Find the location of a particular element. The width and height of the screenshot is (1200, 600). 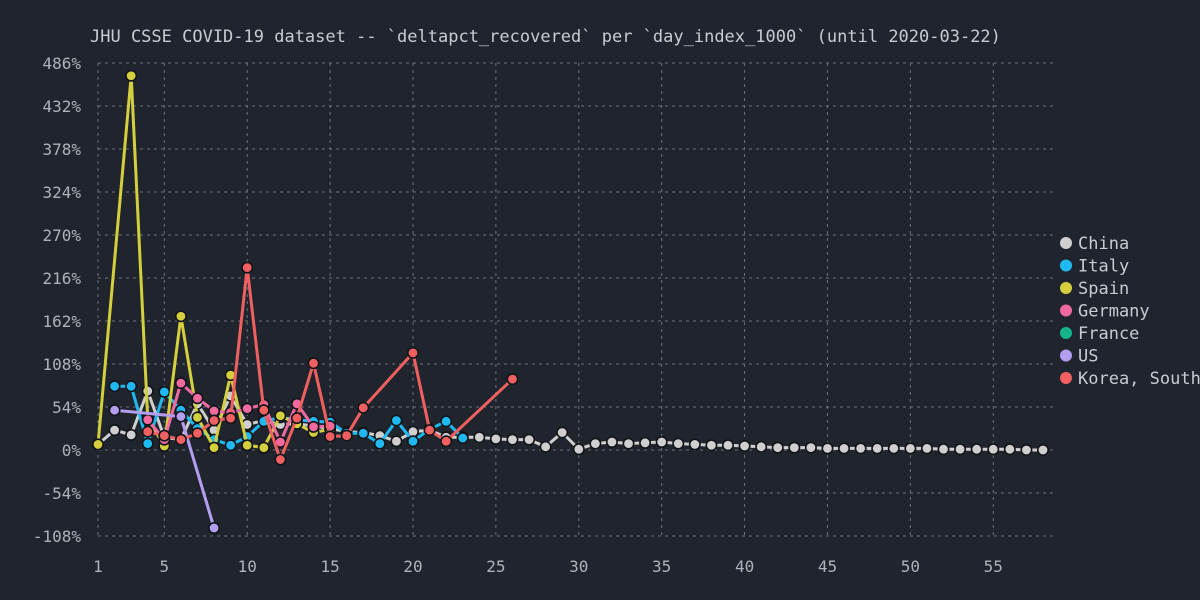

legend-item: Spain is located at coordinates (1094, 289).